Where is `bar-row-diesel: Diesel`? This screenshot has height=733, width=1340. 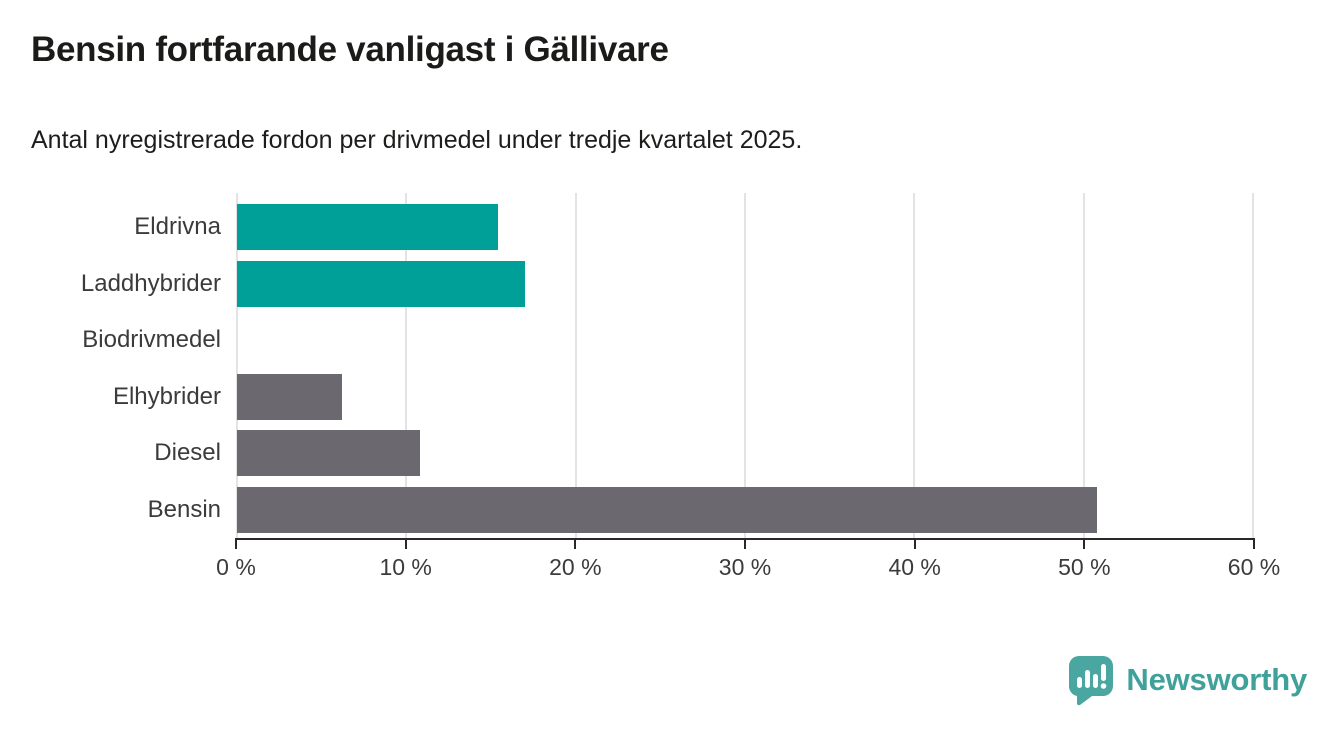
bar-row-diesel: Diesel is located at coordinates (703, 453).